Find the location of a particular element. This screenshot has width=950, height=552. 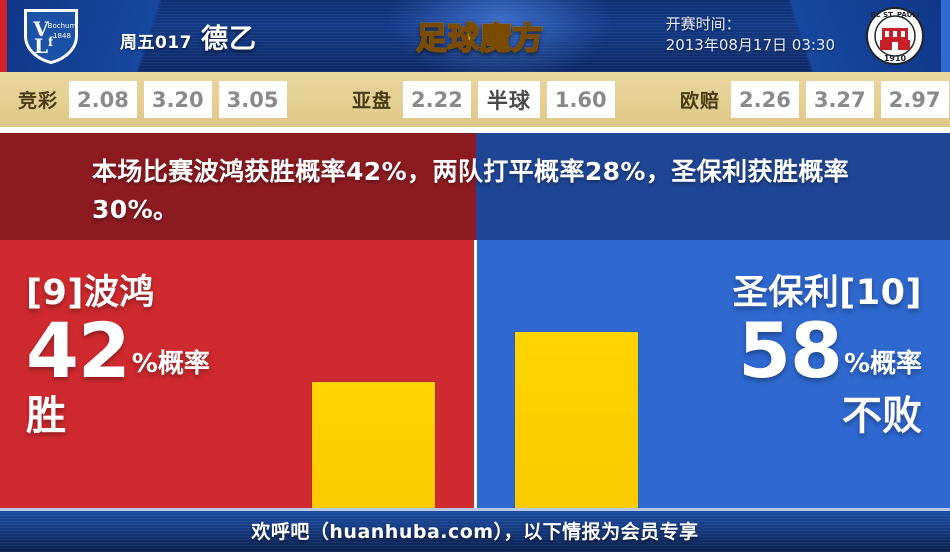

svg-text: FC ST. PAULI is located at coordinates (895, 15).